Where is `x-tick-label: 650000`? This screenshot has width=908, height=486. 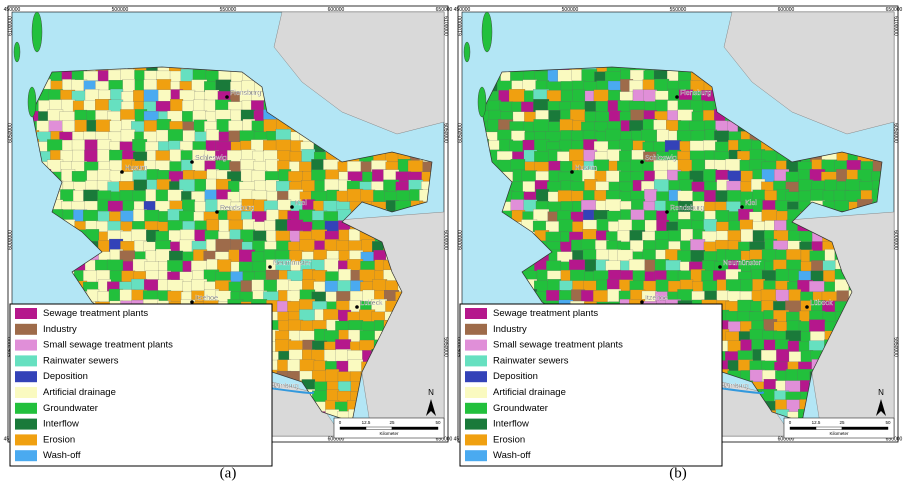 x-tick-label: 650000 is located at coordinates (894, 439).